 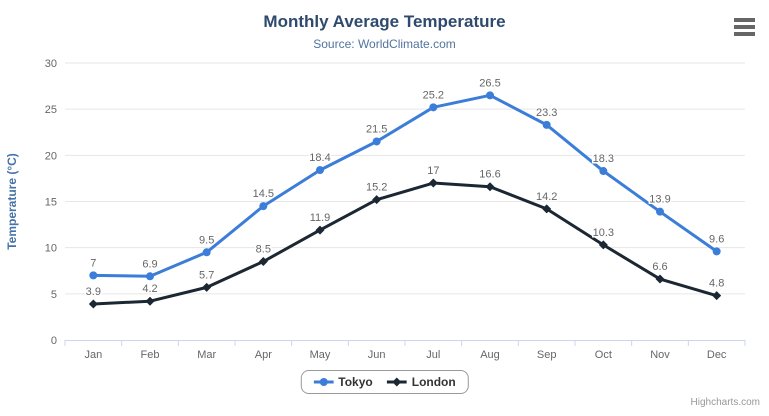 I want to click on point-marker-london-feb, so click(x=150, y=301).